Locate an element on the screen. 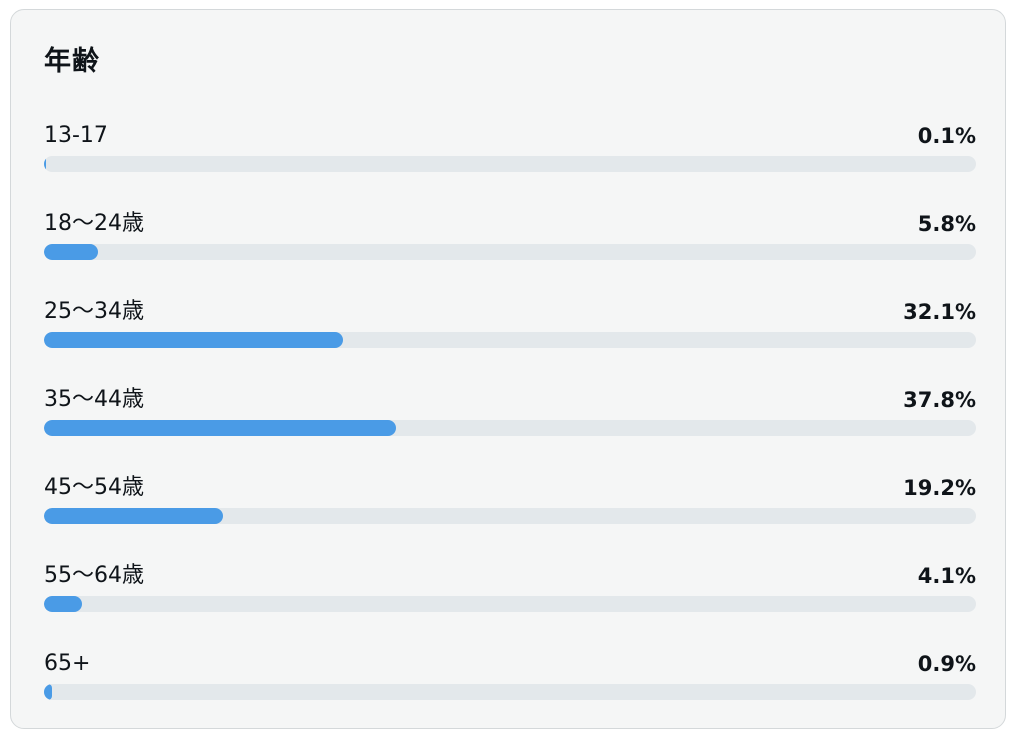 The height and width of the screenshot is (738, 1016). age-row: 13-17 0.1% is located at coordinates (510, 151).